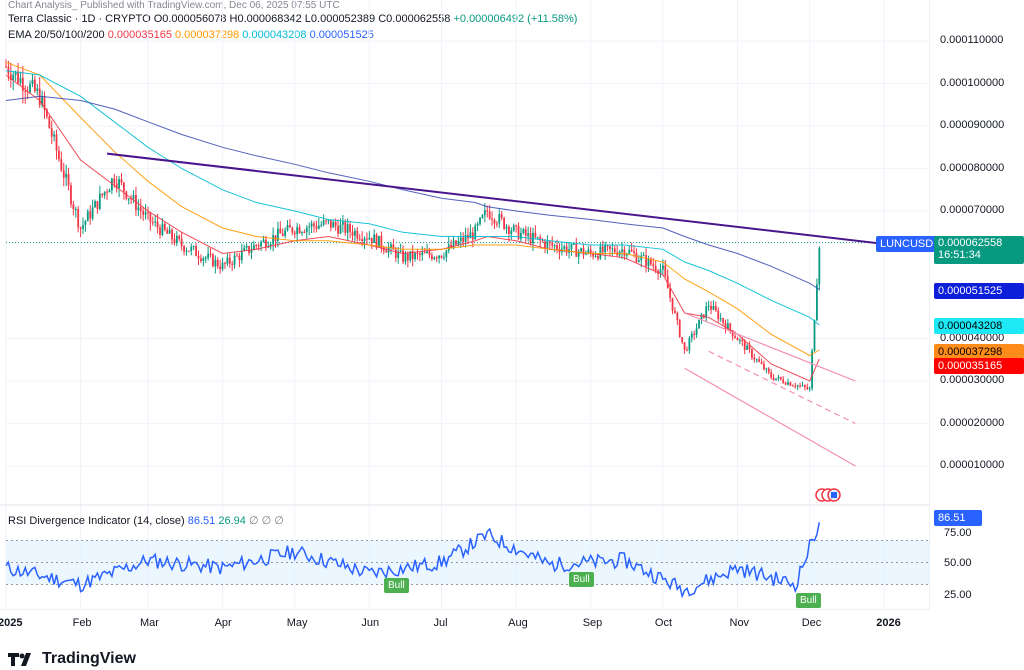 The width and height of the screenshot is (1024, 670). Describe the element at coordinates (828, 497) in the screenshot. I see `event-flags-icon` at that location.